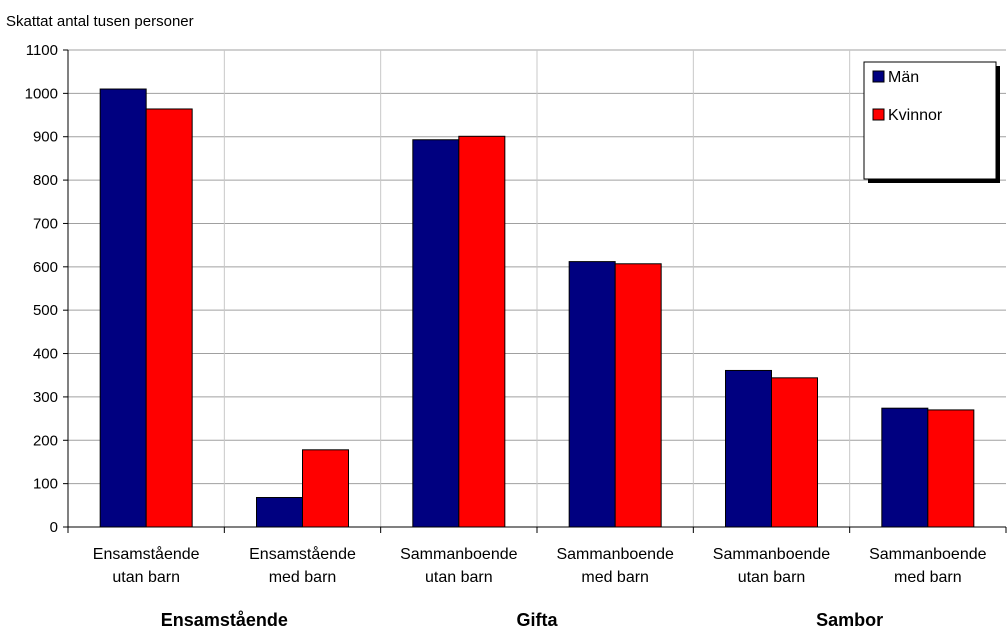  I want to click on y-tick-label: 900, so click(45, 137).